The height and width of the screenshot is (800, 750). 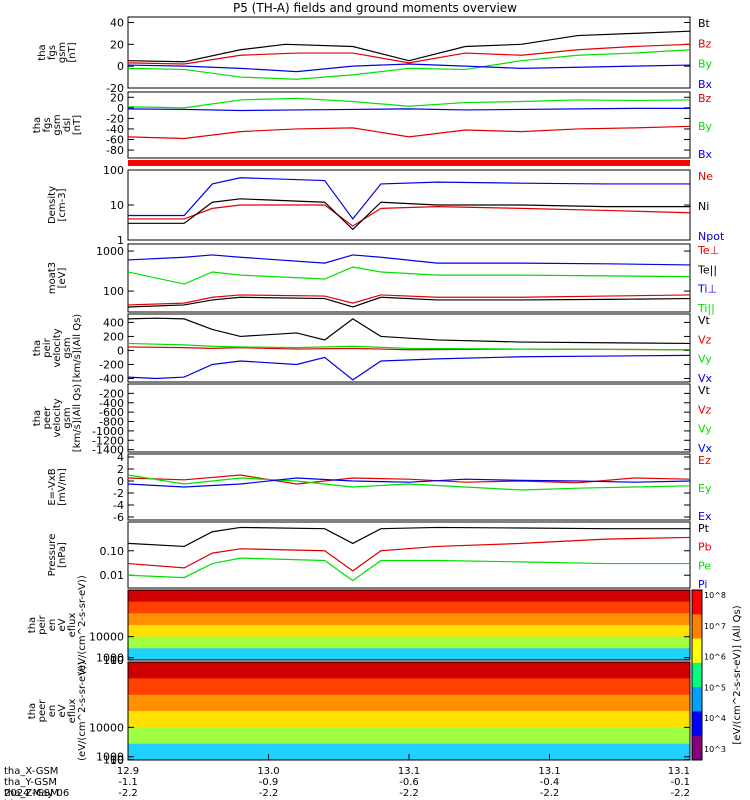 I want to click on y-tick-label: -40, so click(x=115, y=129).